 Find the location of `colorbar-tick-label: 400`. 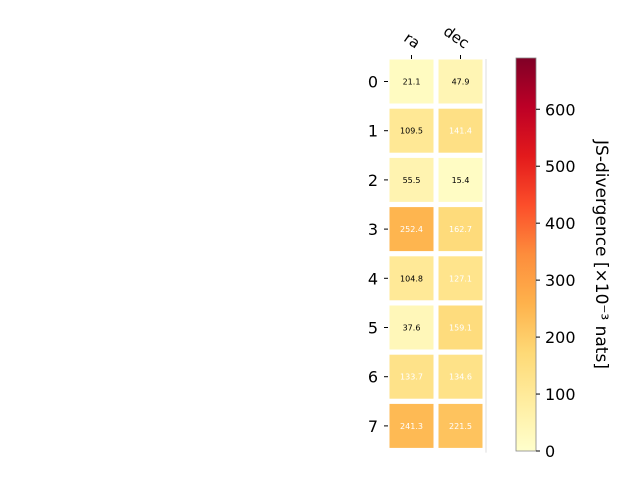

colorbar-tick-label: 400 is located at coordinates (560, 223).